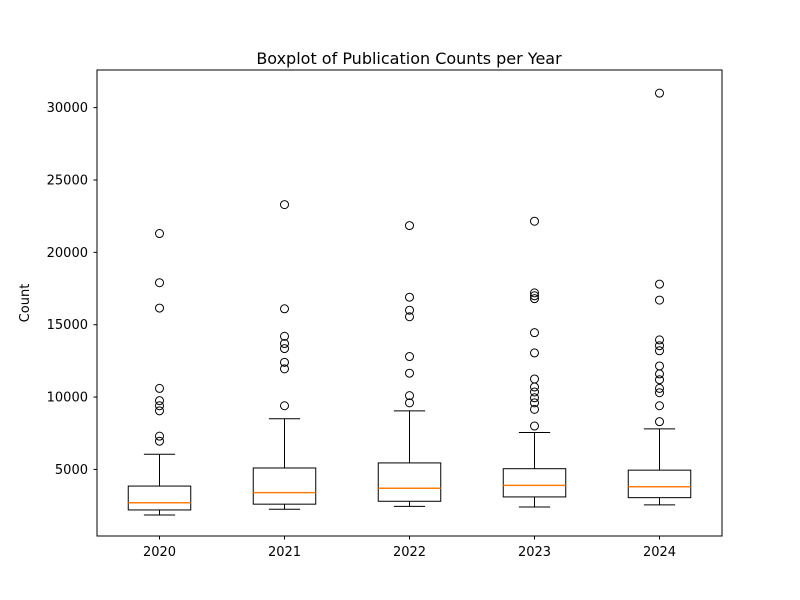 The height and width of the screenshot is (600, 800). What do you see at coordinates (284, 486) in the screenshot?
I see `box-2021` at bounding box center [284, 486].